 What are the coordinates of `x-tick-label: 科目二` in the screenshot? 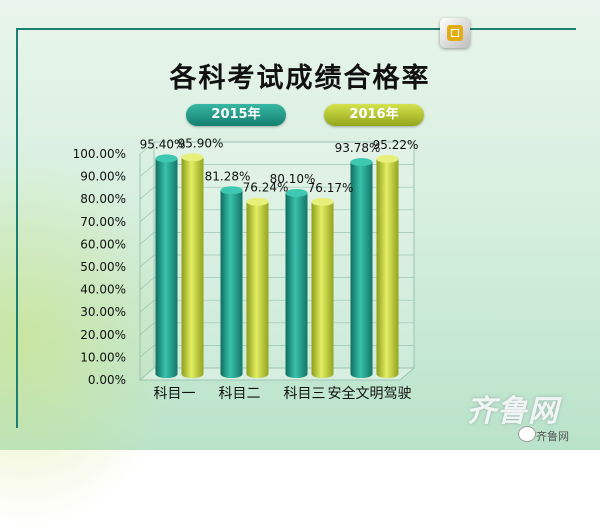 It's located at (240, 394).